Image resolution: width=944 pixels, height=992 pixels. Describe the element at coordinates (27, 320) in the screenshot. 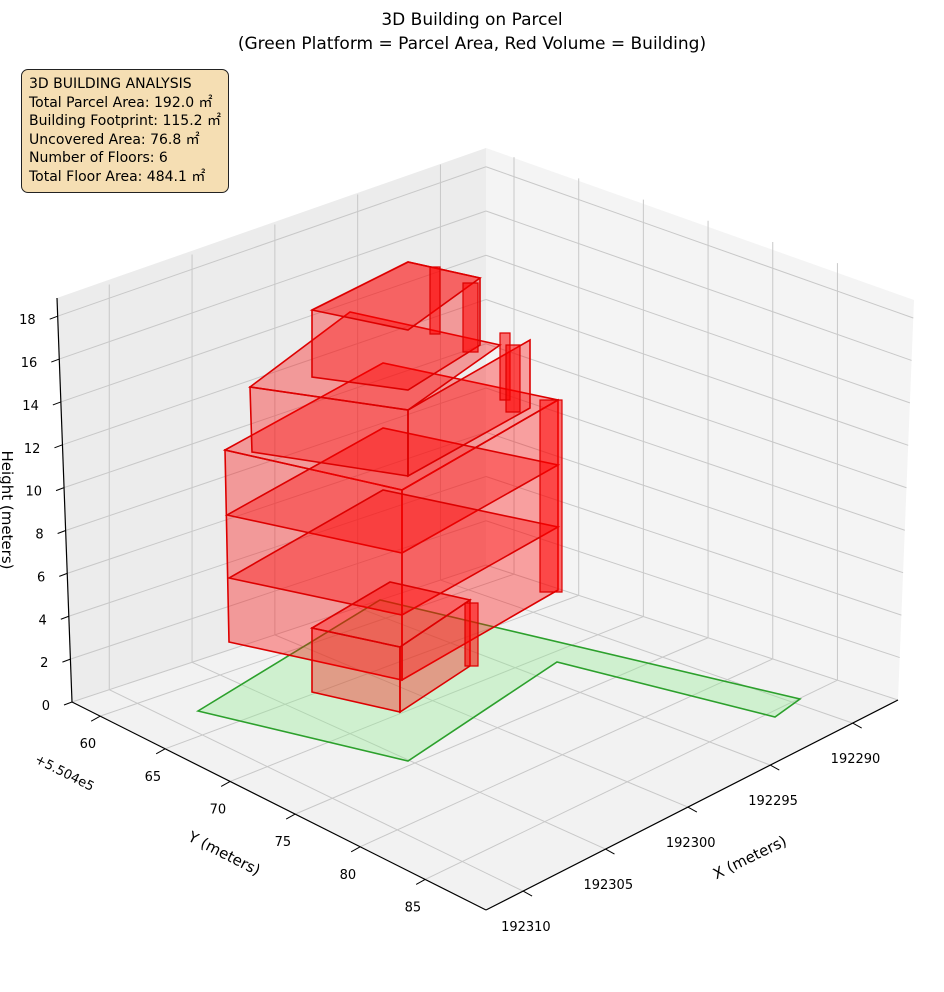

I see `z-tick-label: 18` at that location.